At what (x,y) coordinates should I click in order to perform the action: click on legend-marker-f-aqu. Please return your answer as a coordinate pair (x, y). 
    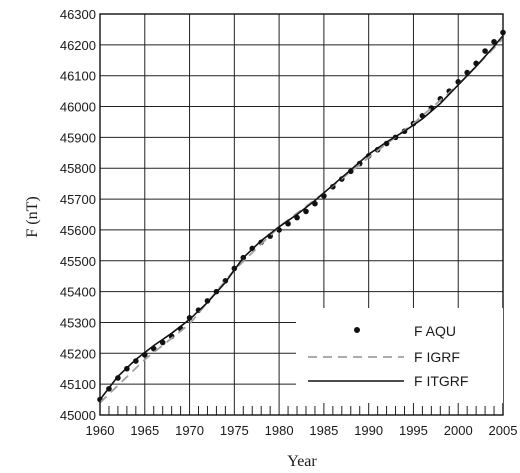
    Looking at the image, I should click on (357, 330).